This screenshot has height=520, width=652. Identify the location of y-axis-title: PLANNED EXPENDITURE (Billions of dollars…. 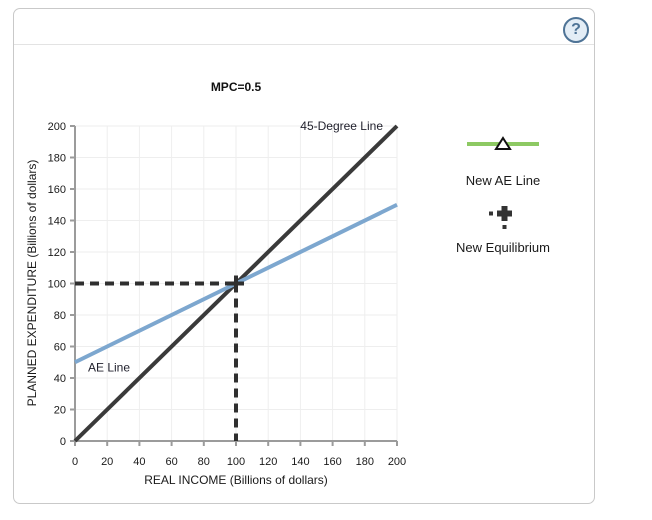
(32, 283).